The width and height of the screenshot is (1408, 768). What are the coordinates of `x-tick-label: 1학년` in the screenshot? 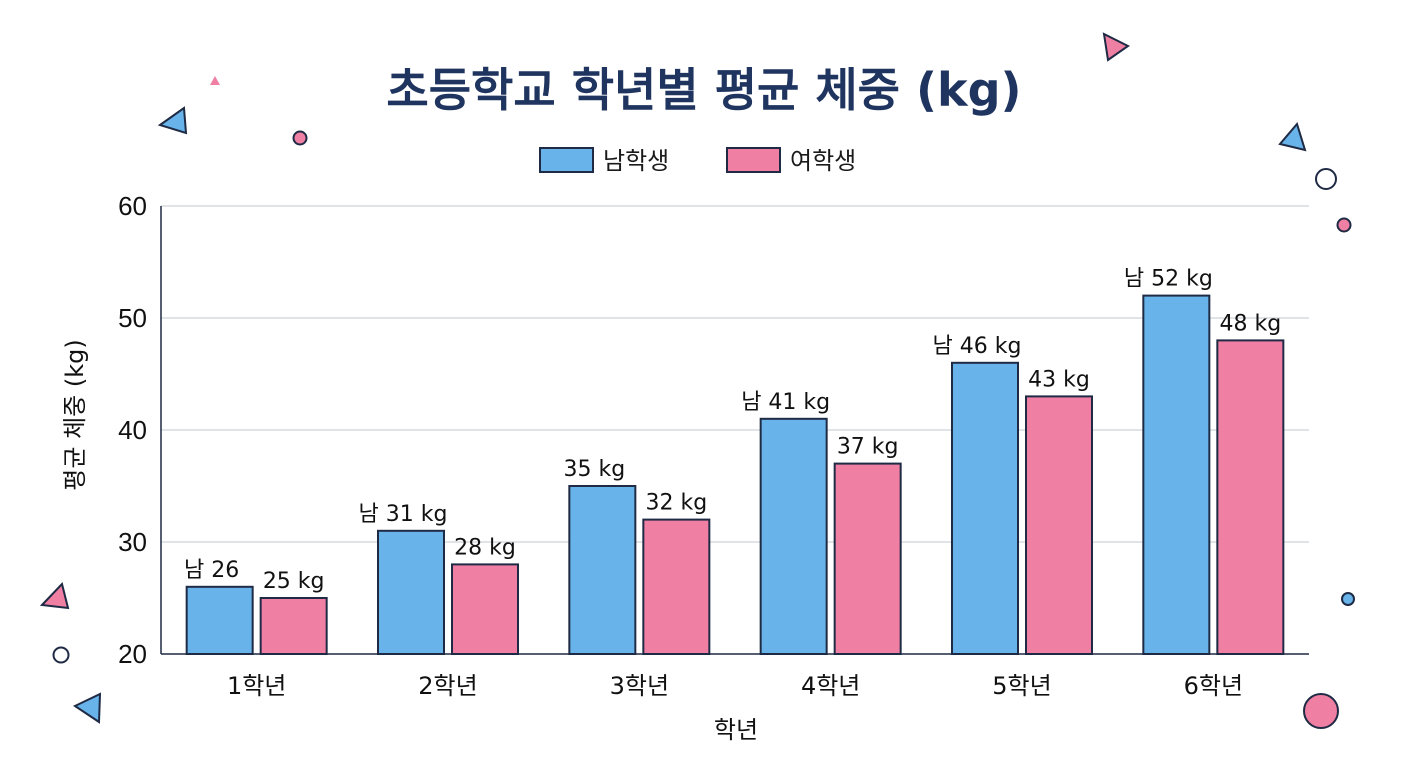 It's located at (256, 686).